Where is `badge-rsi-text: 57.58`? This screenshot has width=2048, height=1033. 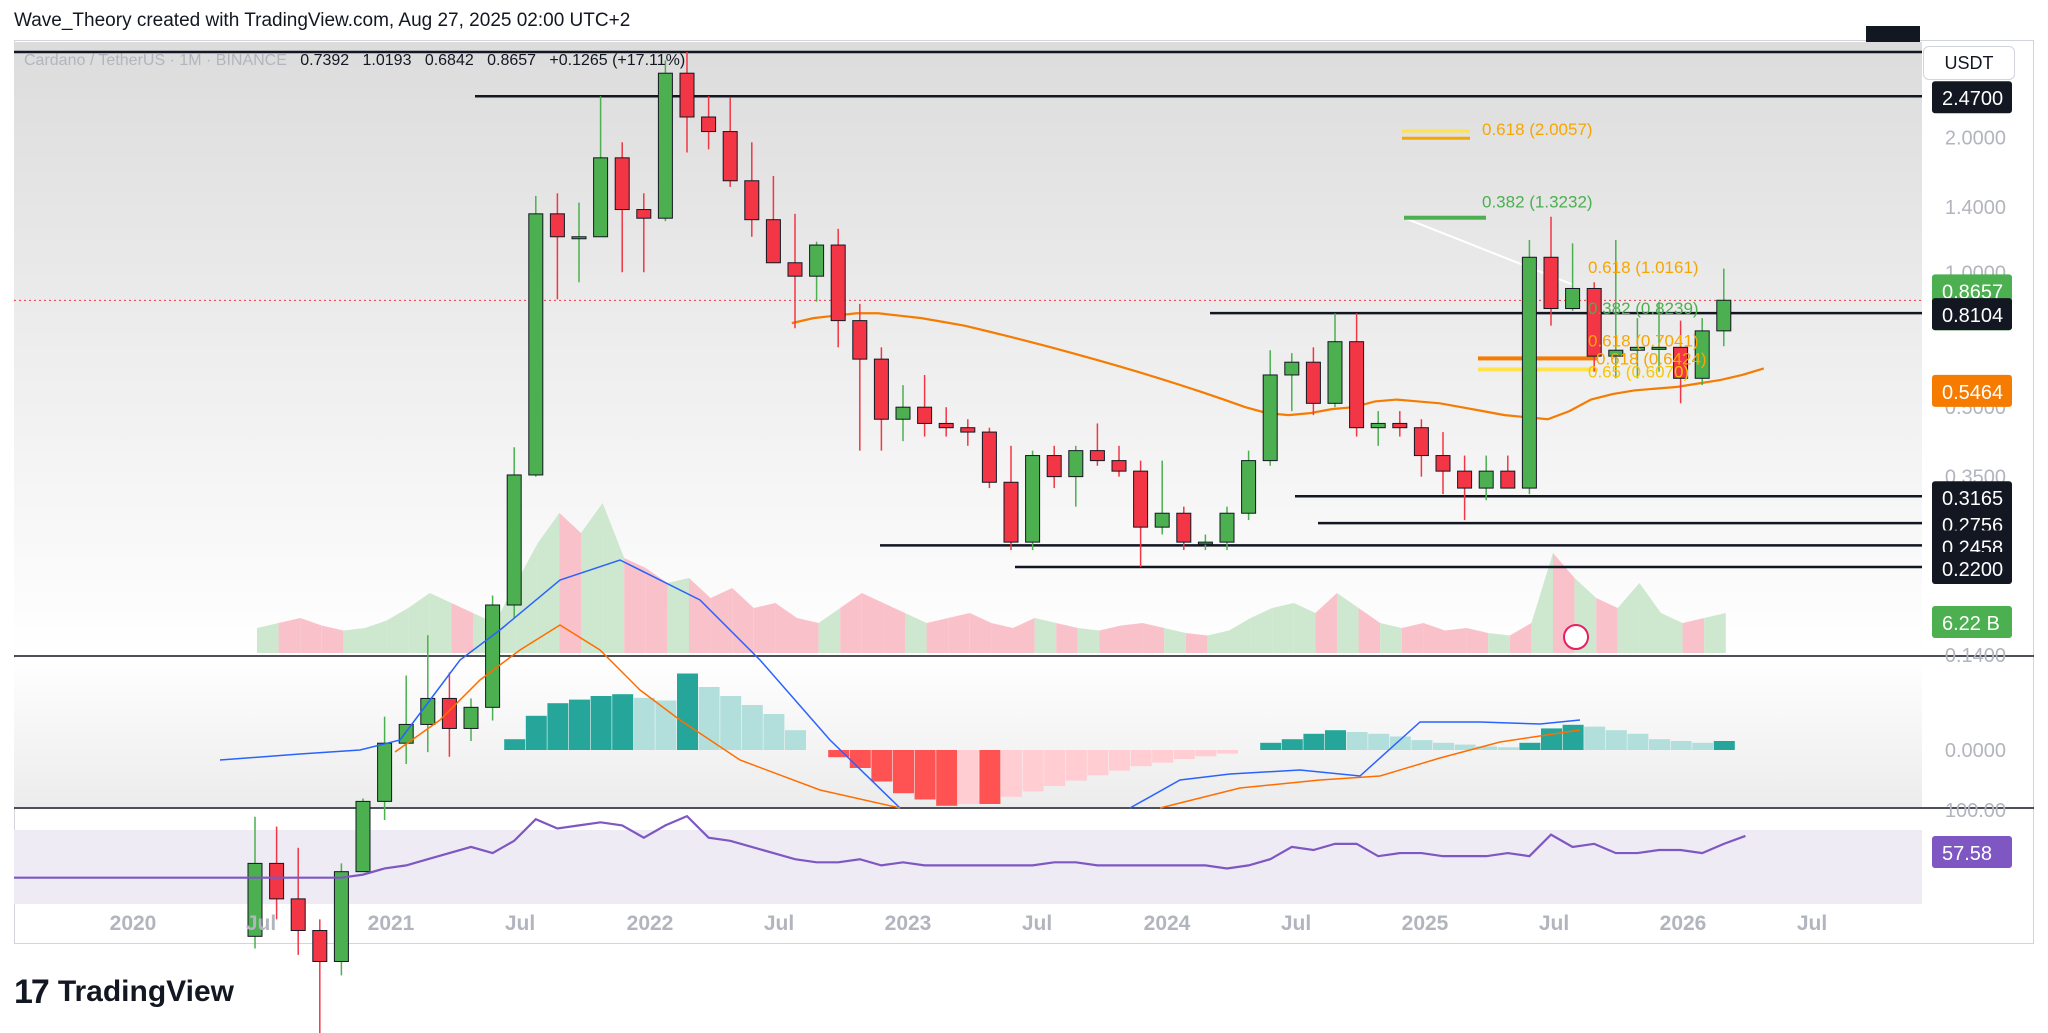
badge-rsi-text: 57.58 is located at coordinates (1967, 854).